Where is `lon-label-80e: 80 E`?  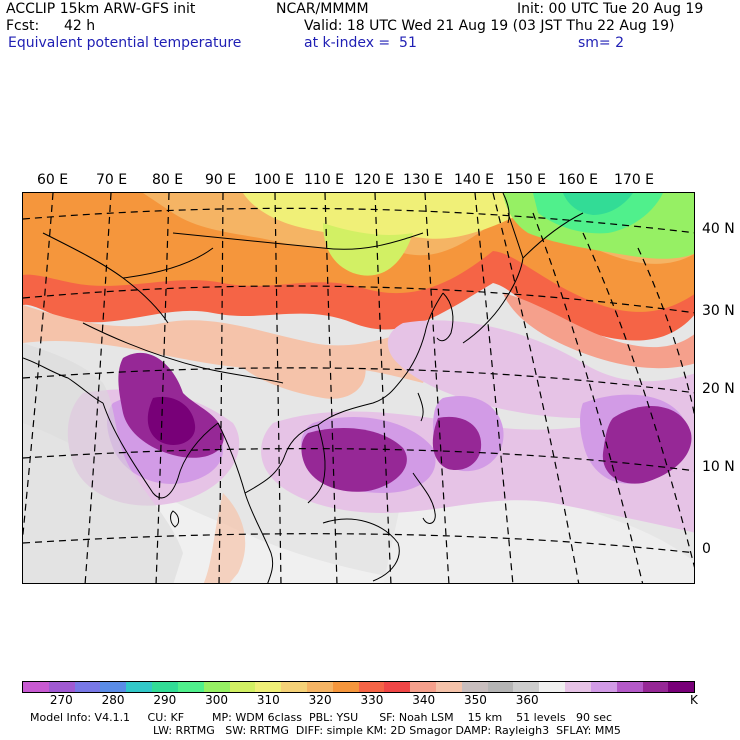 lon-label-80e: 80 E is located at coordinates (168, 180).